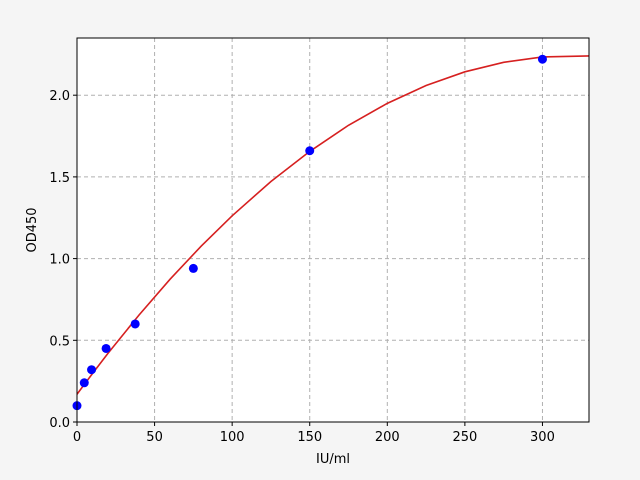  Describe the element at coordinates (59, 260) in the screenshot. I see `y-tick-label: 1.0` at that location.